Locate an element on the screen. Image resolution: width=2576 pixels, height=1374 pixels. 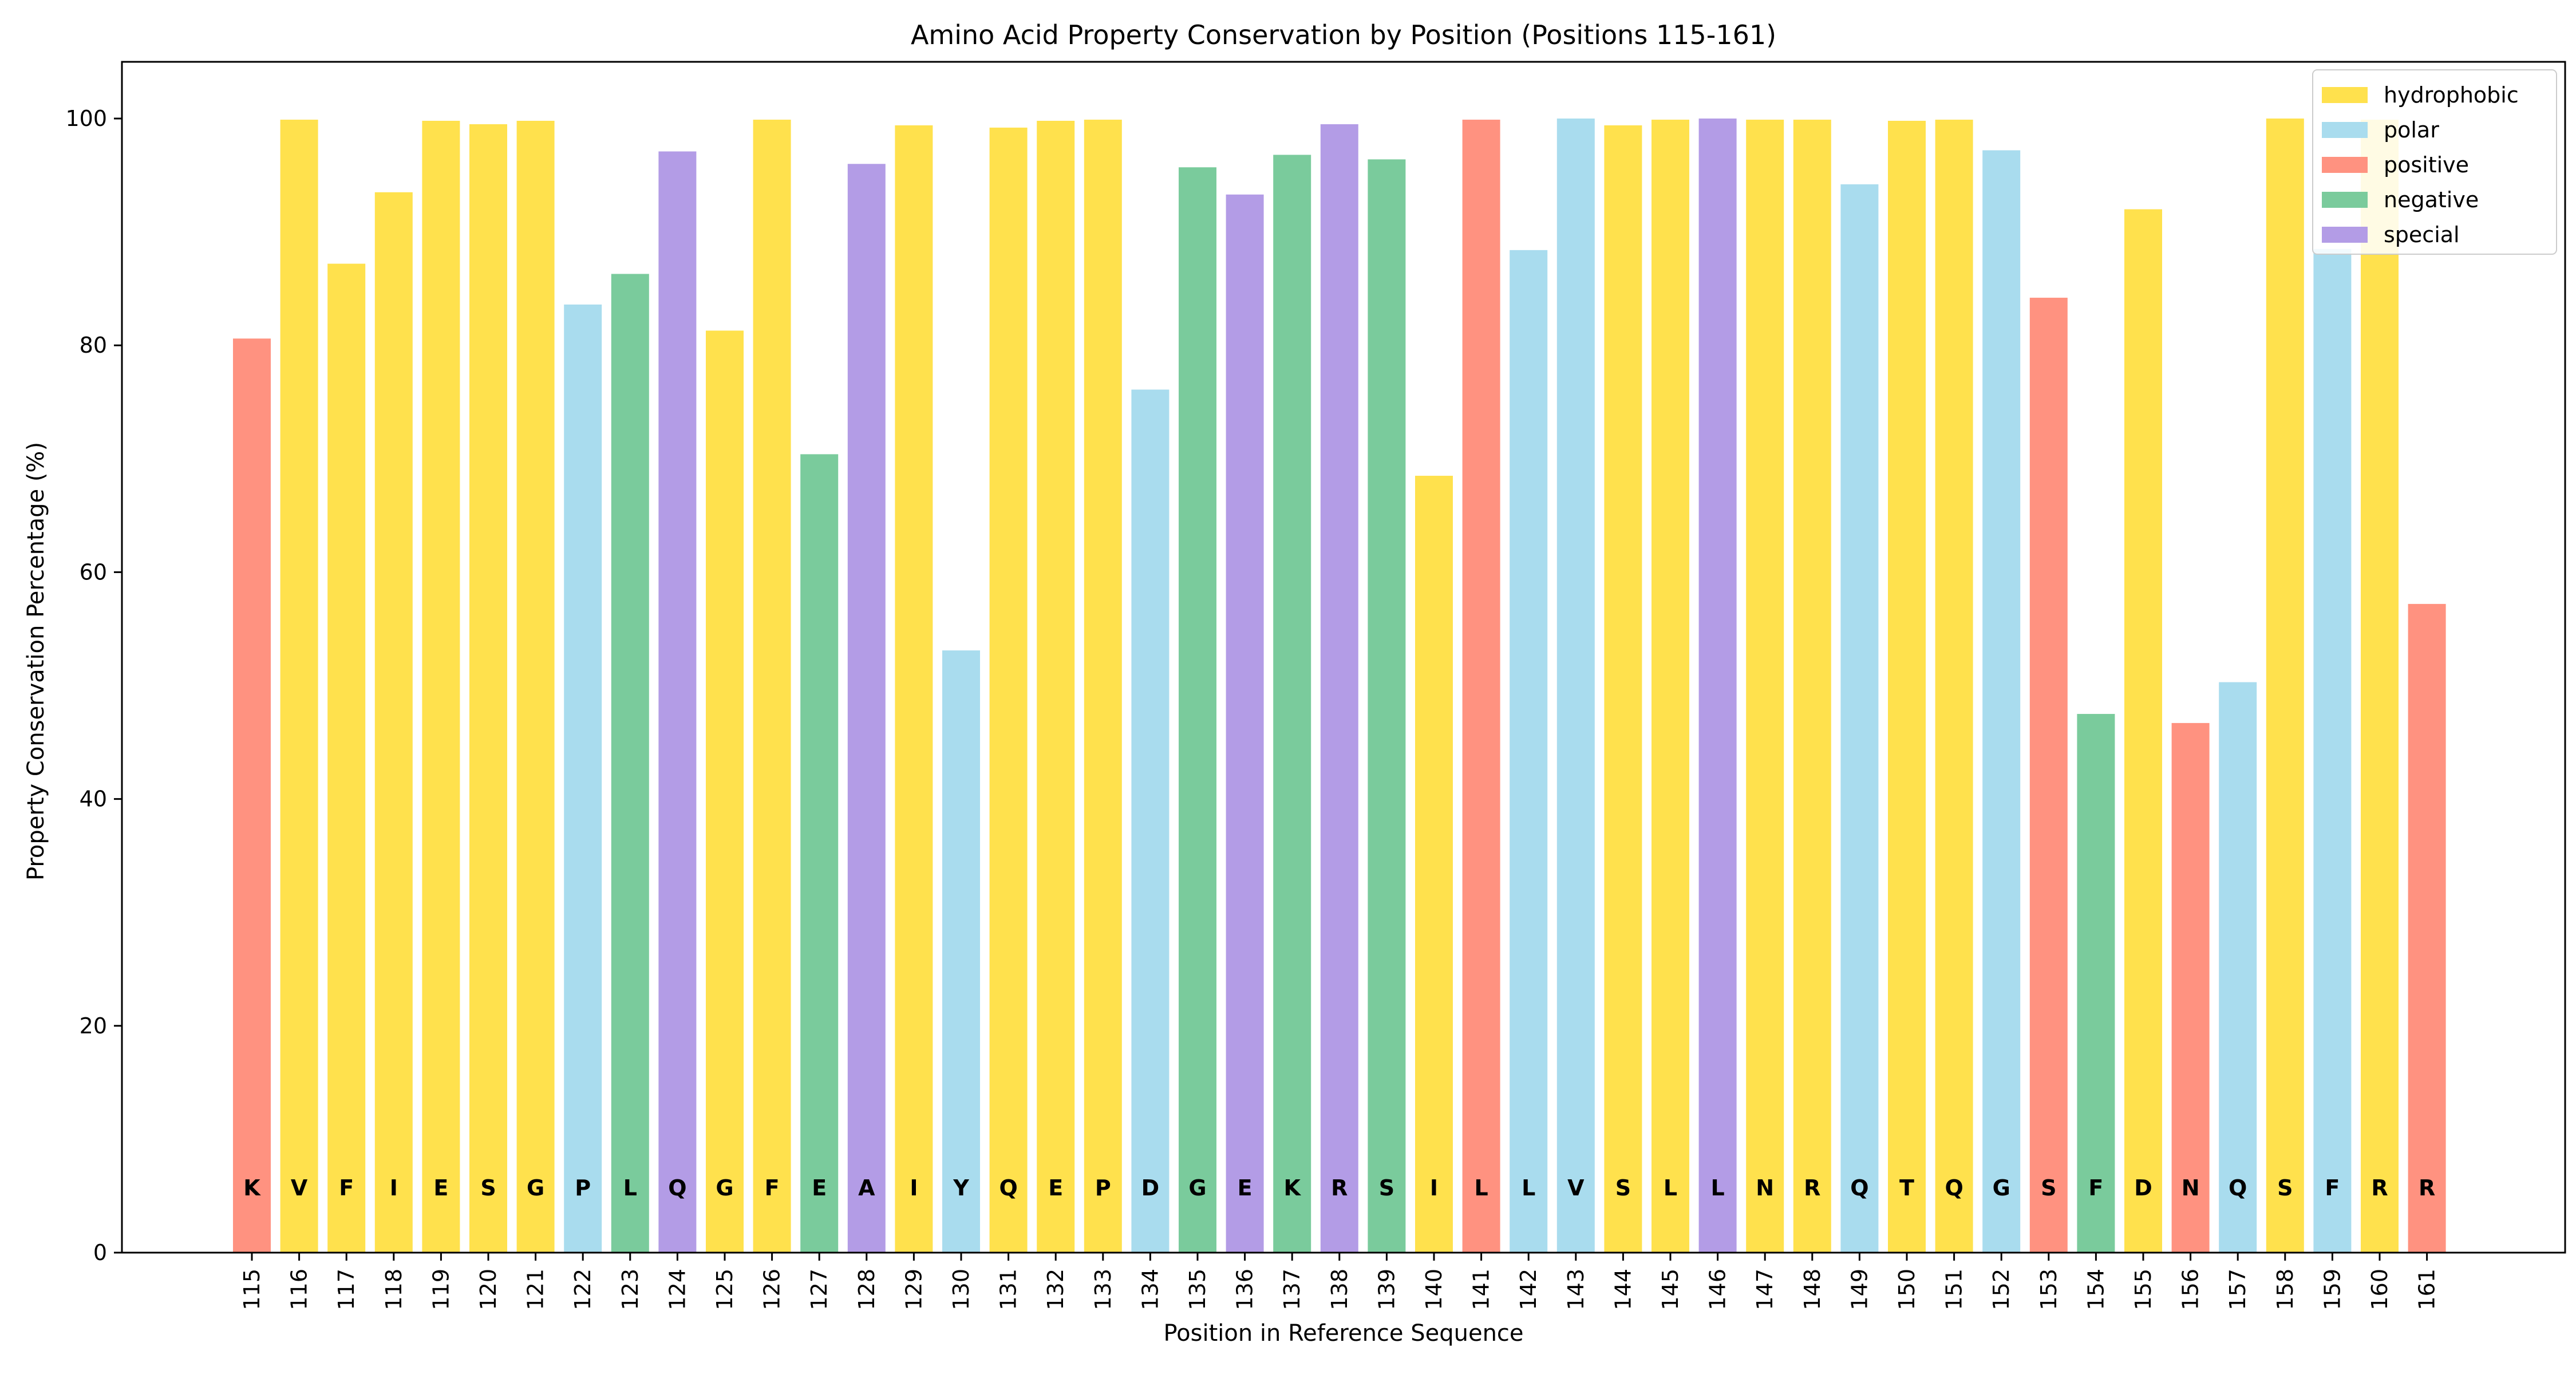
residue-label-150: T is located at coordinates (1906, 1188).